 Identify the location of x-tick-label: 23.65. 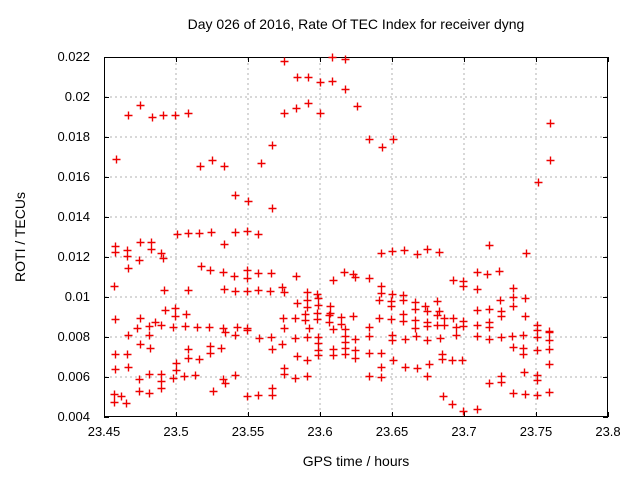
(392, 431).